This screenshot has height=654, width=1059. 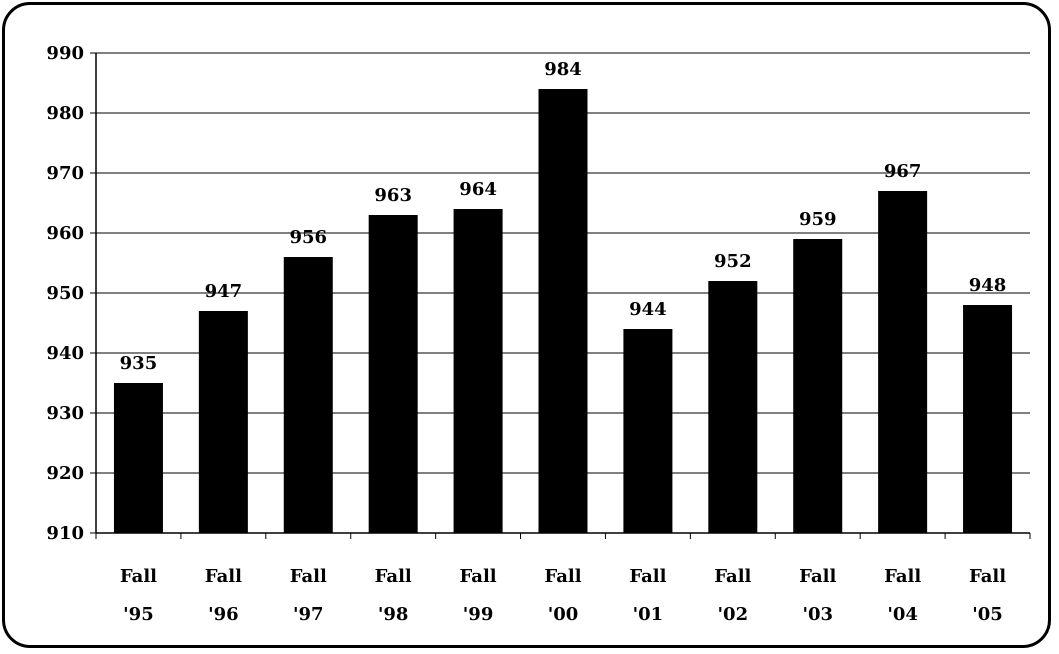 I want to click on category-label: '00, so click(x=563, y=614).